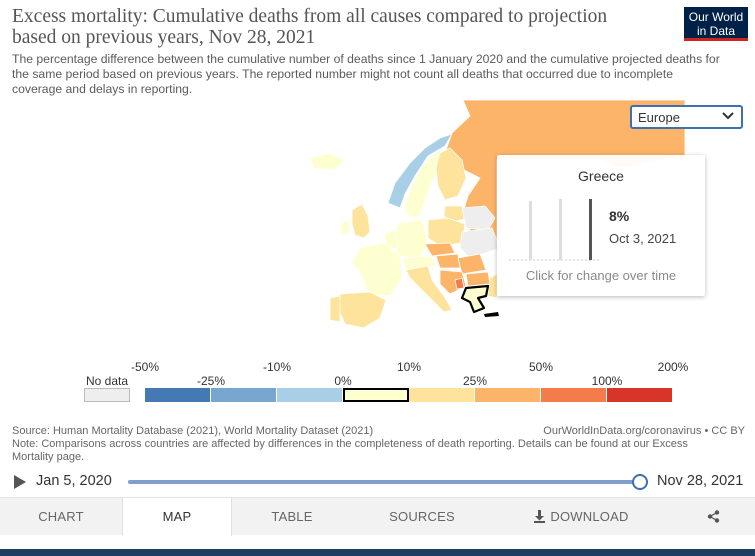 The image size is (755, 556). What do you see at coordinates (716, 31) in the screenshot?
I see `logo-line-2: in Data` at bounding box center [716, 31].